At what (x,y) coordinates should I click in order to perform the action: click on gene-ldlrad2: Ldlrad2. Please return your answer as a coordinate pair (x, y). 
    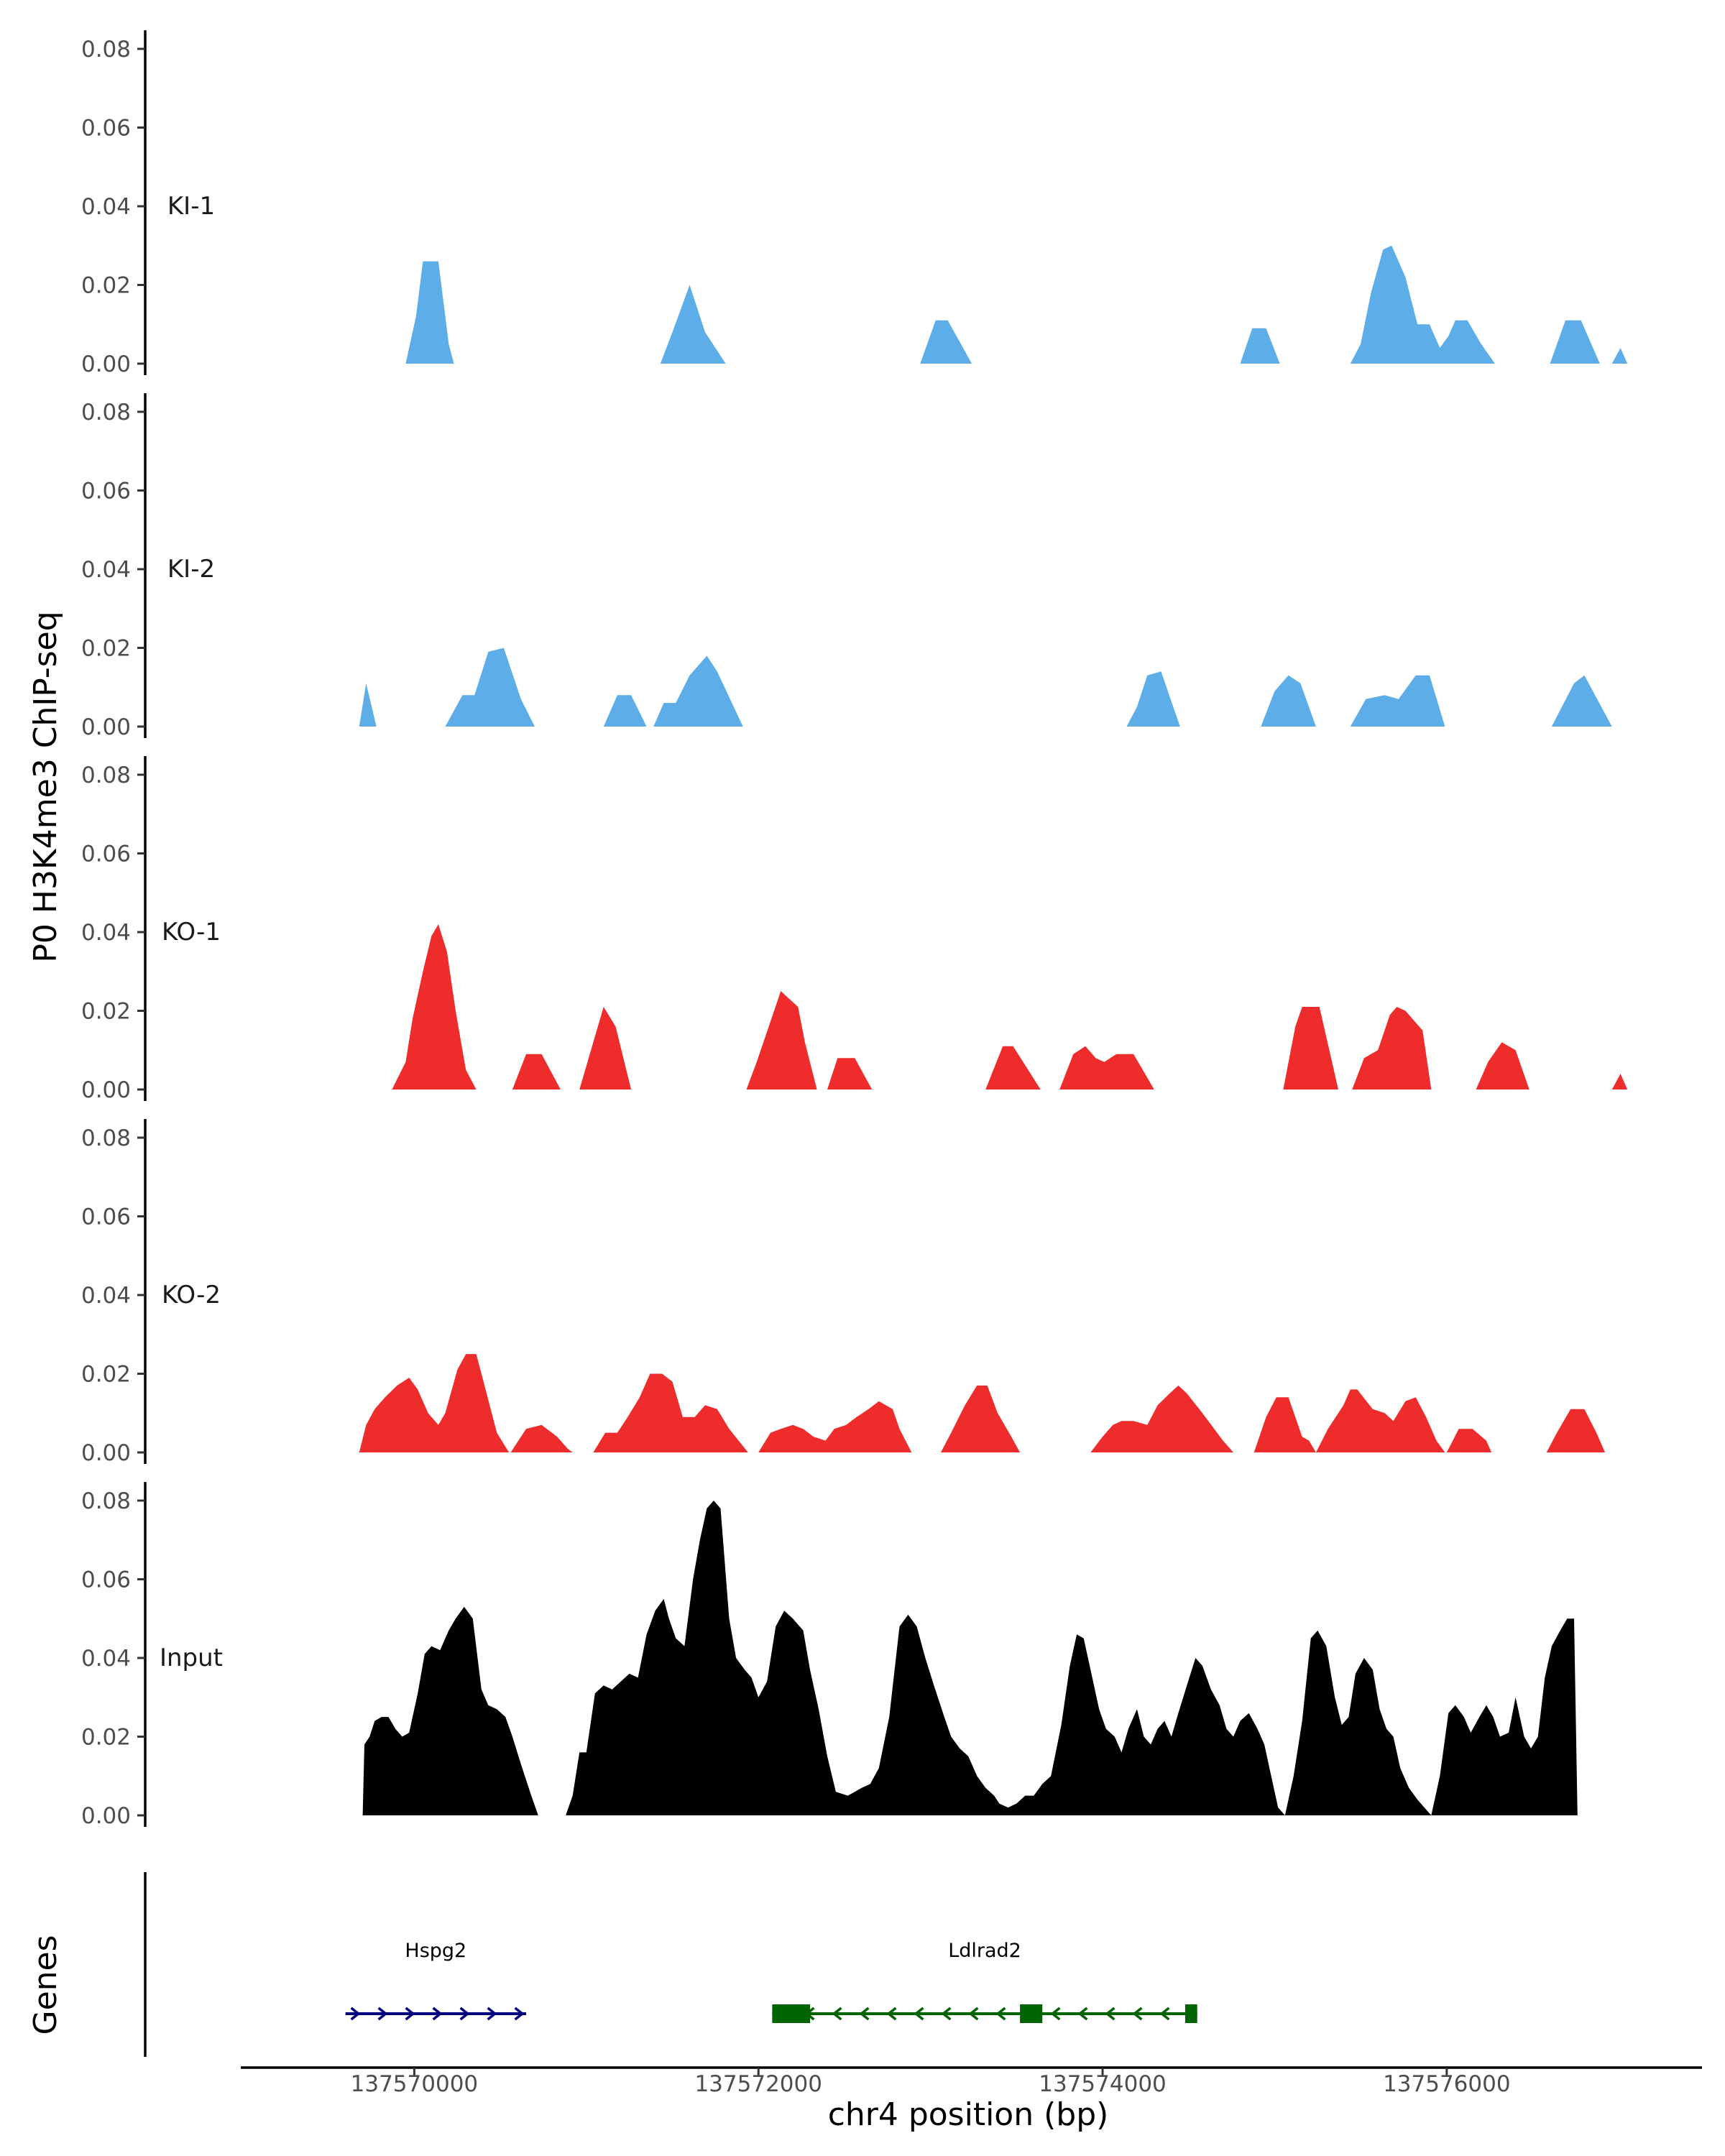
    Looking at the image, I should click on (984, 1981).